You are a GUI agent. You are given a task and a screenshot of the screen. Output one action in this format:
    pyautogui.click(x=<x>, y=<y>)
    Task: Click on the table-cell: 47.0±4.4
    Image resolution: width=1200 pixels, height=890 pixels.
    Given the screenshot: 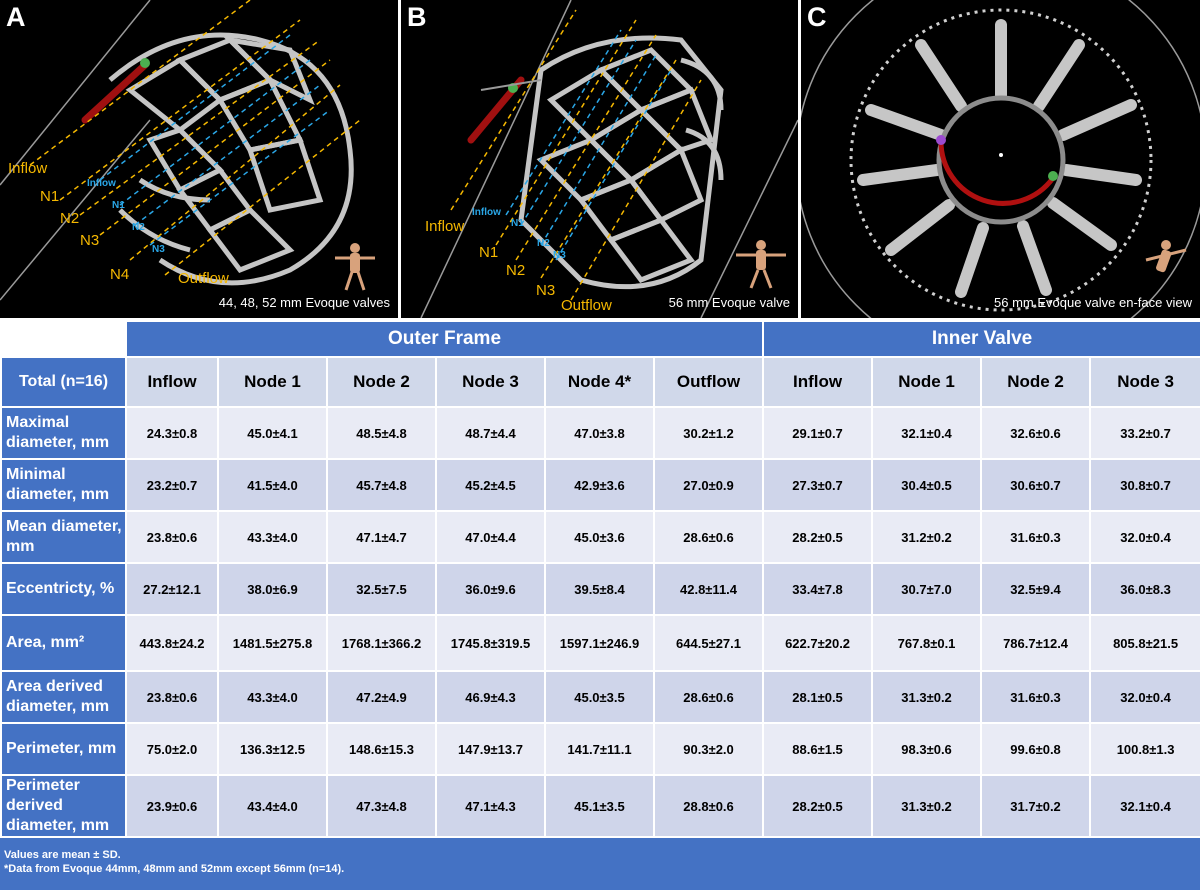 What is the action you would take?
    pyautogui.click(x=490, y=537)
    